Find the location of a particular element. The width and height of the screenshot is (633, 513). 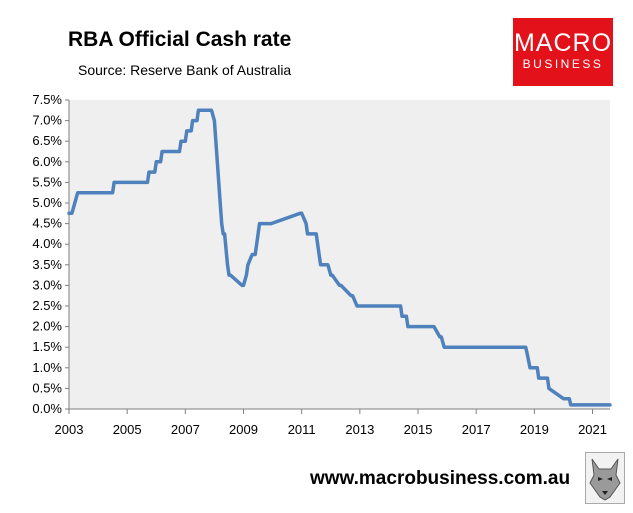

x-tick-label: 2005 is located at coordinates (127, 429).